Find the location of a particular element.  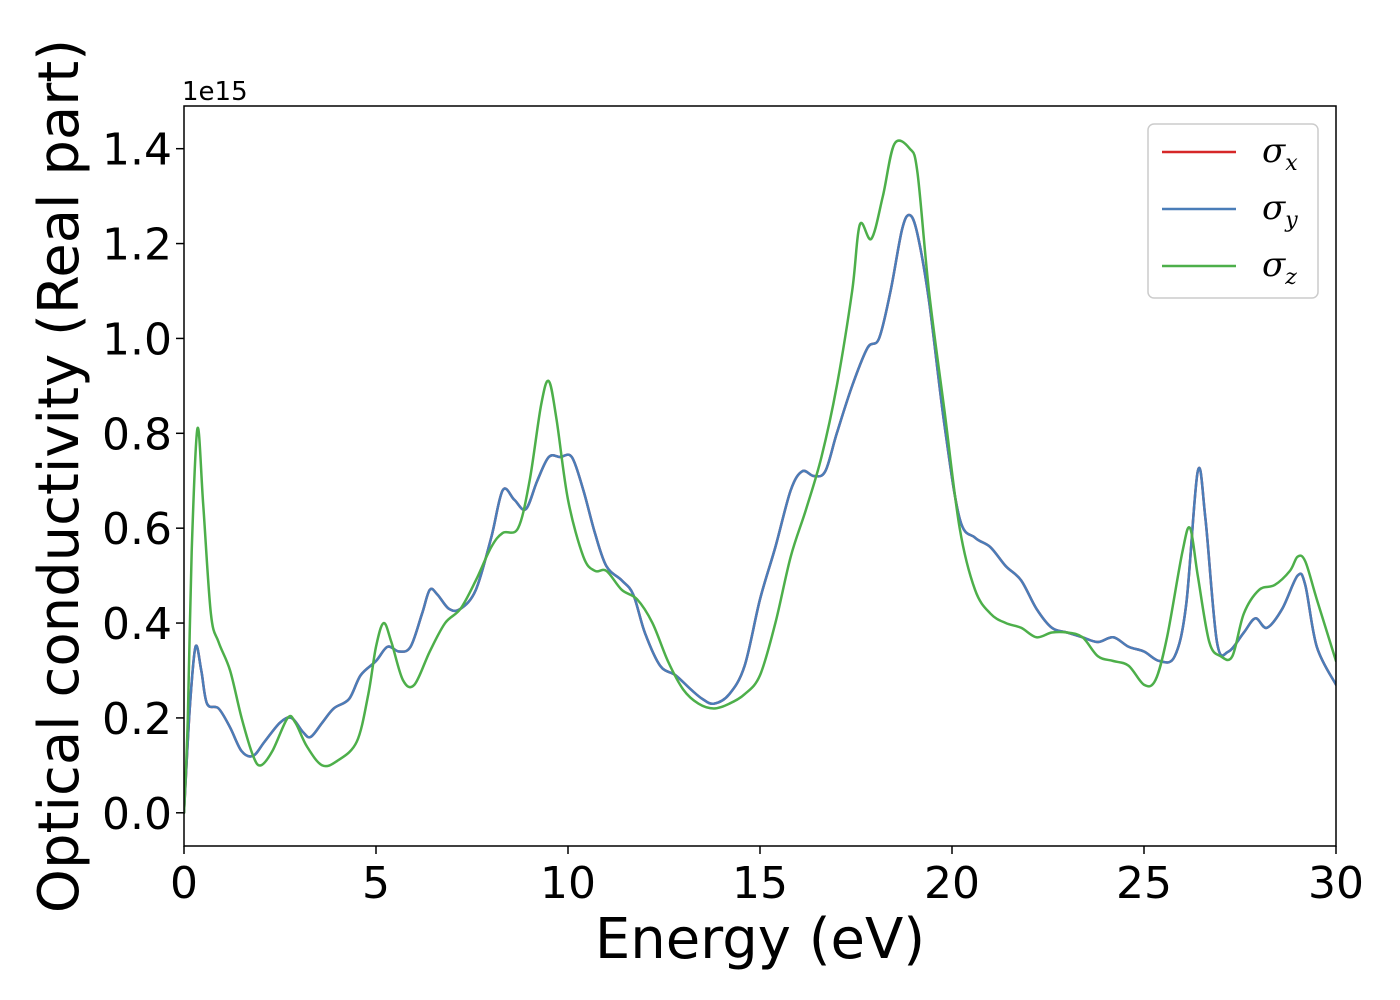

y-tick-label: 0.0 is located at coordinates (137, 814).